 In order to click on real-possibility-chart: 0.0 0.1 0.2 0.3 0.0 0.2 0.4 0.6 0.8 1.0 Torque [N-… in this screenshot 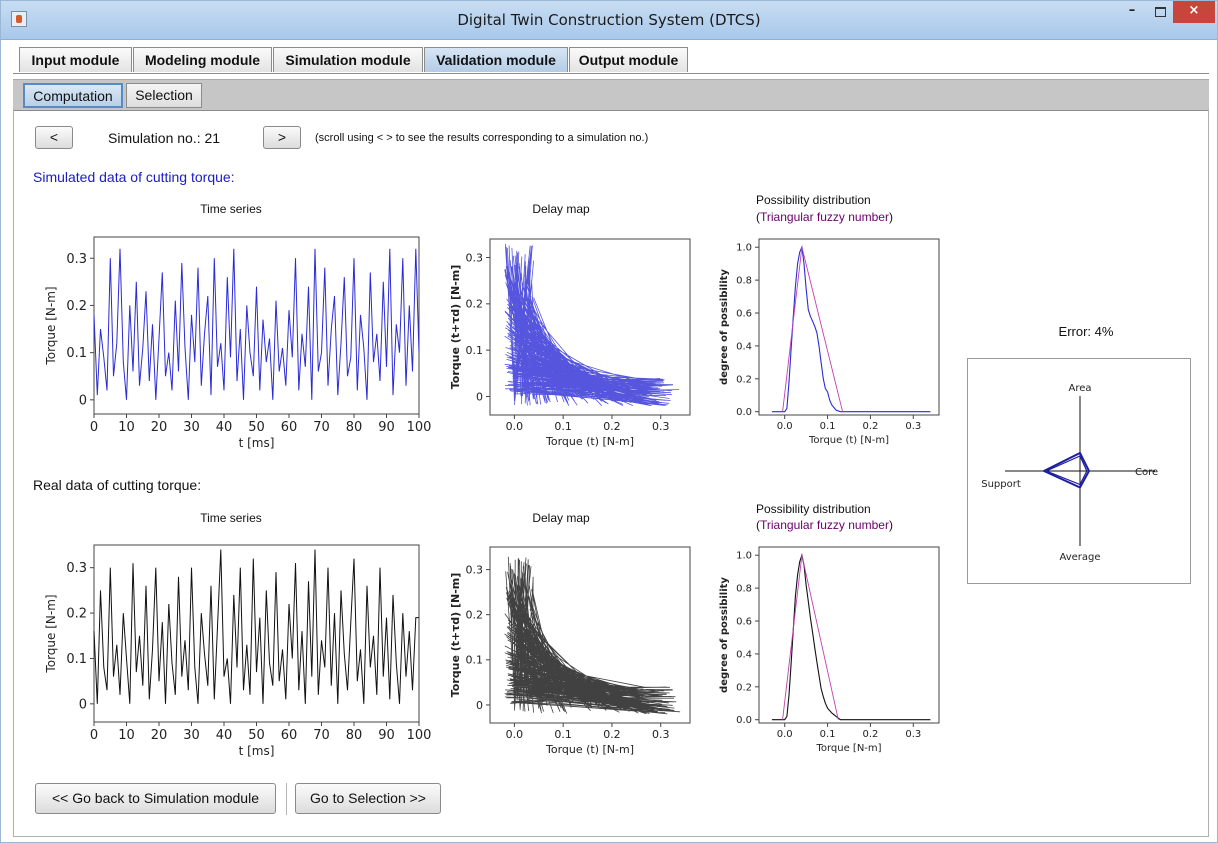, I will do `click(829, 650)`.